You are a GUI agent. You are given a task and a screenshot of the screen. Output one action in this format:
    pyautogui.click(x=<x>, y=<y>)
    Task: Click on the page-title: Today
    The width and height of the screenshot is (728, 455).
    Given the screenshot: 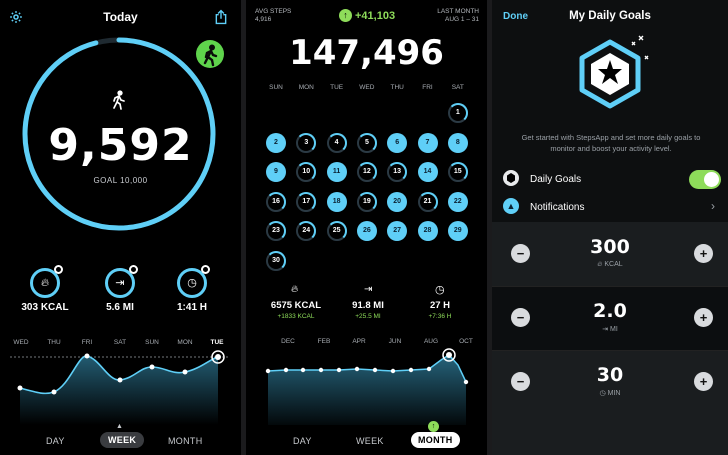 What is the action you would take?
    pyautogui.click(x=120, y=17)
    